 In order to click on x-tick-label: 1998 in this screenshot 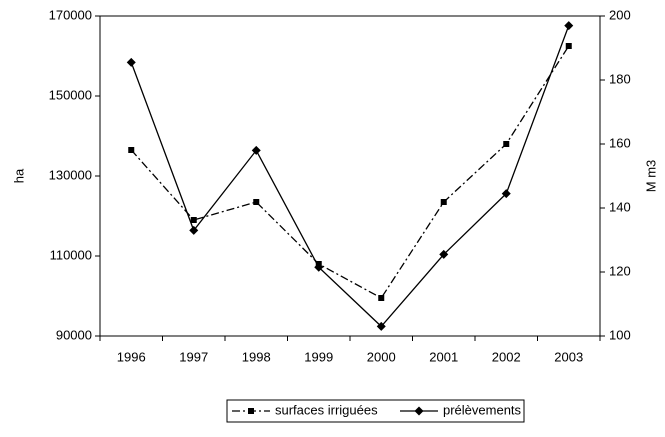, I will do `click(256, 356)`.